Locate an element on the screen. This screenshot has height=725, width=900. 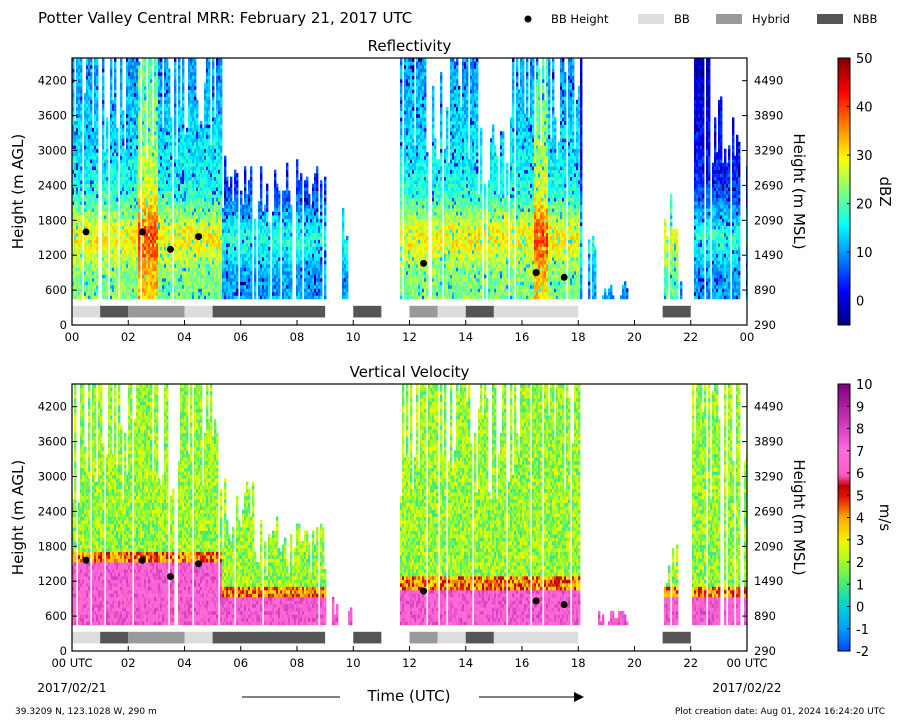
legend-swatch-nbb is located at coordinates (830, 19).